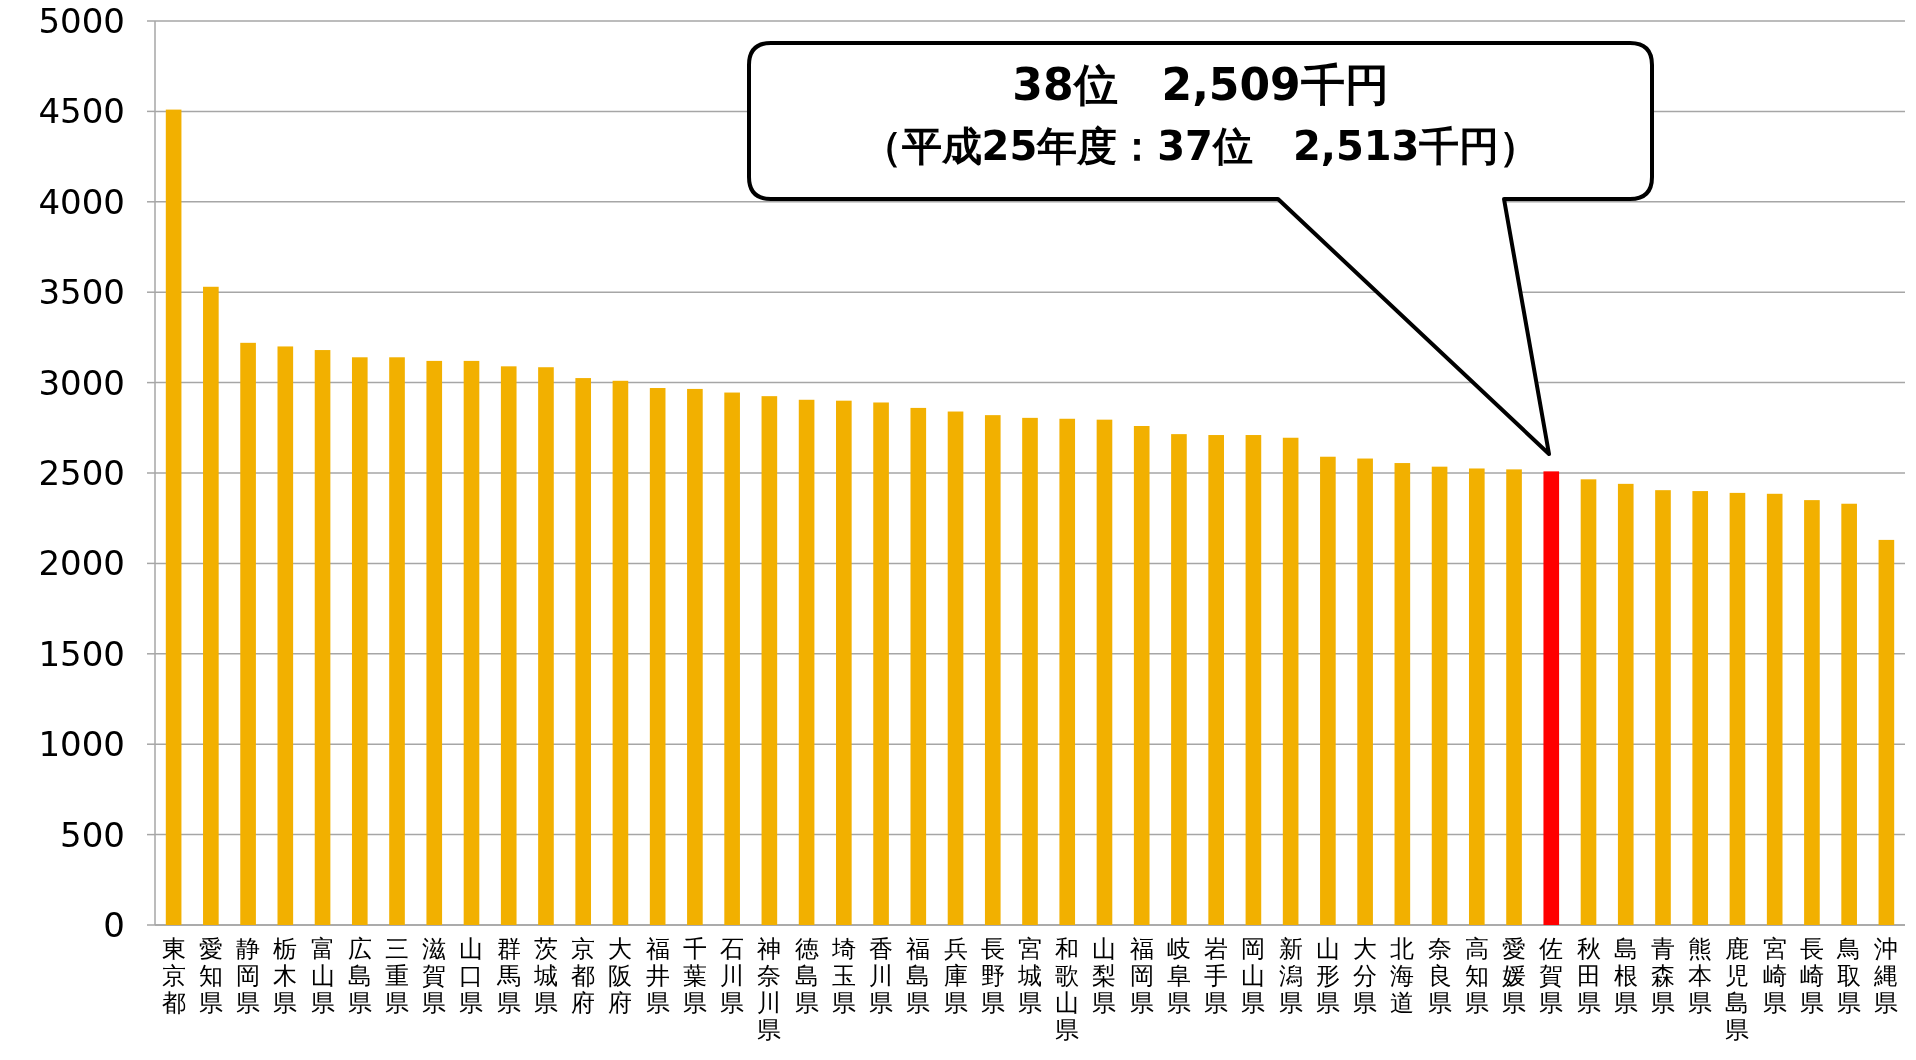  I want to click on x-tick-label: 神奈川県, so click(769, 989).